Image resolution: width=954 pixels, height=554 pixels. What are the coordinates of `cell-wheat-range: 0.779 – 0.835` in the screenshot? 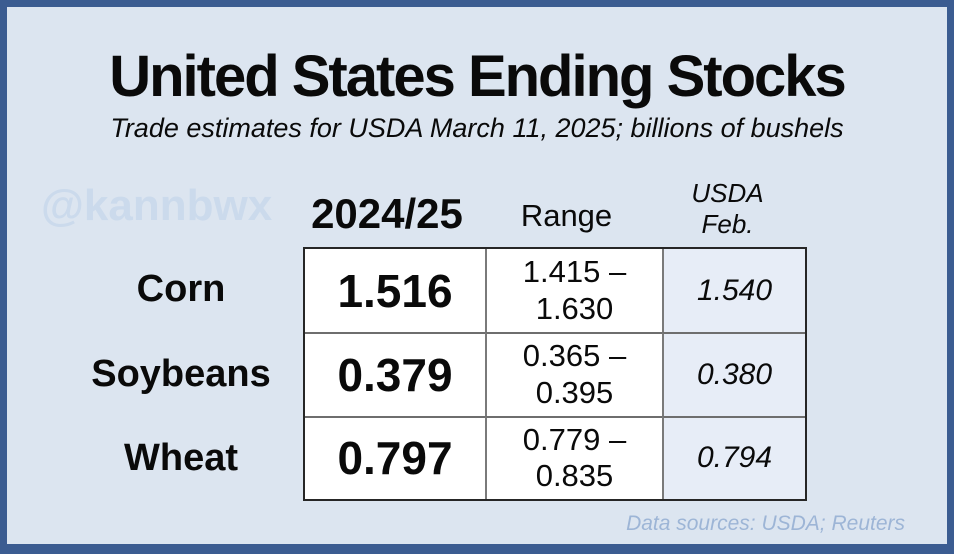 It's located at (573, 457).